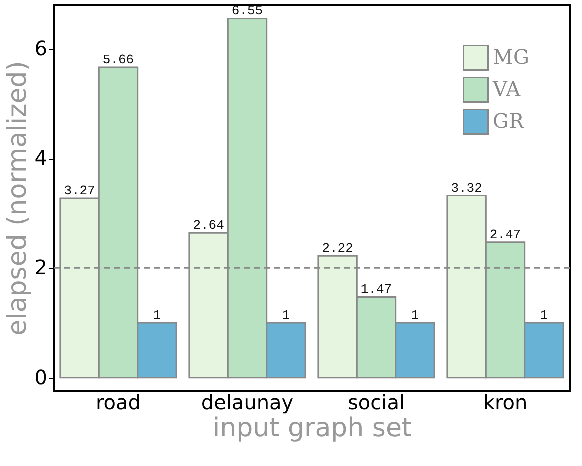 The width and height of the screenshot is (582, 466). What do you see at coordinates (118, 402) in the screenshot?
I see `x-tick-label: road` at bounding box center [118, 402].